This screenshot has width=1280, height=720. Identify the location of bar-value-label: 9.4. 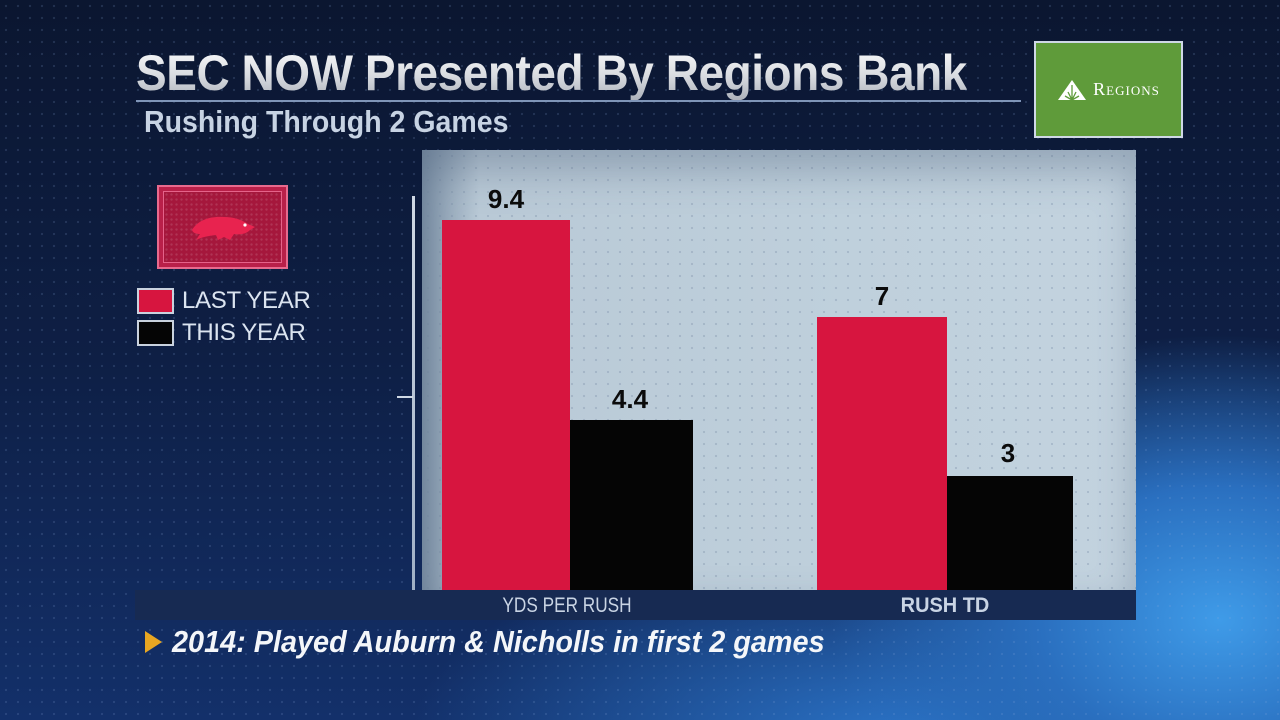
(506, 199).